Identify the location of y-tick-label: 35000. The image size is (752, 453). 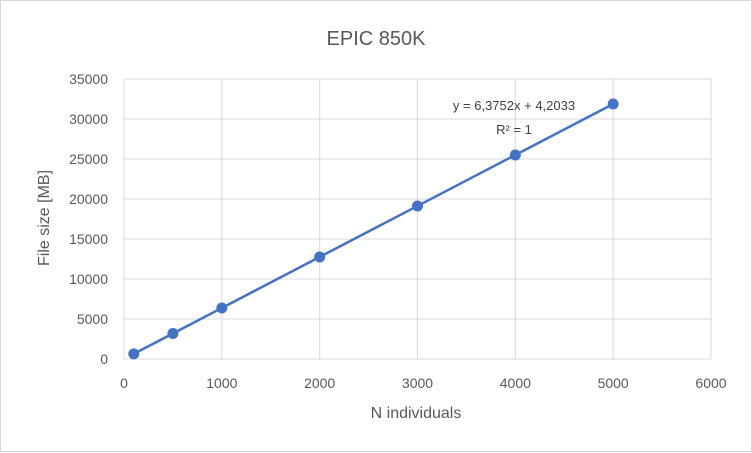
(88, 79).